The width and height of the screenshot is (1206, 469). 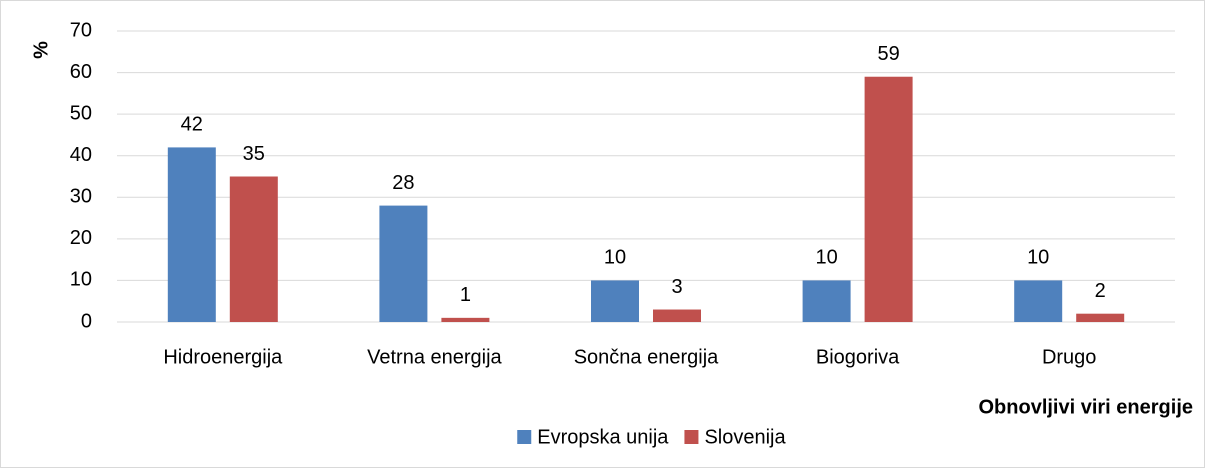 I want to click on y-tick-label: 10, so click(x=81, y=280).